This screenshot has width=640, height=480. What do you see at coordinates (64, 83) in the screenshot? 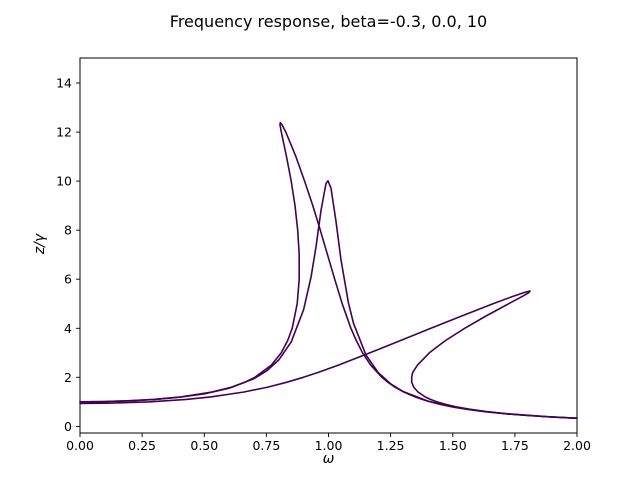
I see `y-tick-label: 14` at bounding box center [64, 83].